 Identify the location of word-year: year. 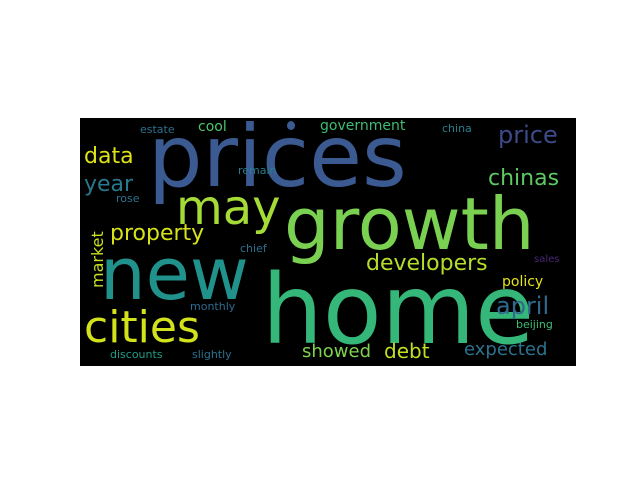
(109, 184).